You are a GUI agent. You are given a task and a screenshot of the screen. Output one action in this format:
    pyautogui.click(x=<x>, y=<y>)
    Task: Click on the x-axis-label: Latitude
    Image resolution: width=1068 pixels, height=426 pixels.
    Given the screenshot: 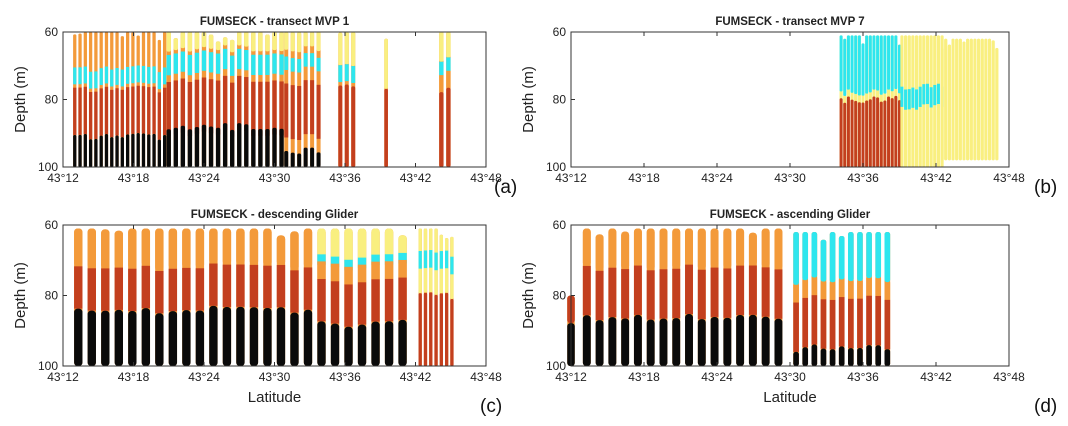 What is the action you would take?
    pyautogui.click(x=789, y=397)
    